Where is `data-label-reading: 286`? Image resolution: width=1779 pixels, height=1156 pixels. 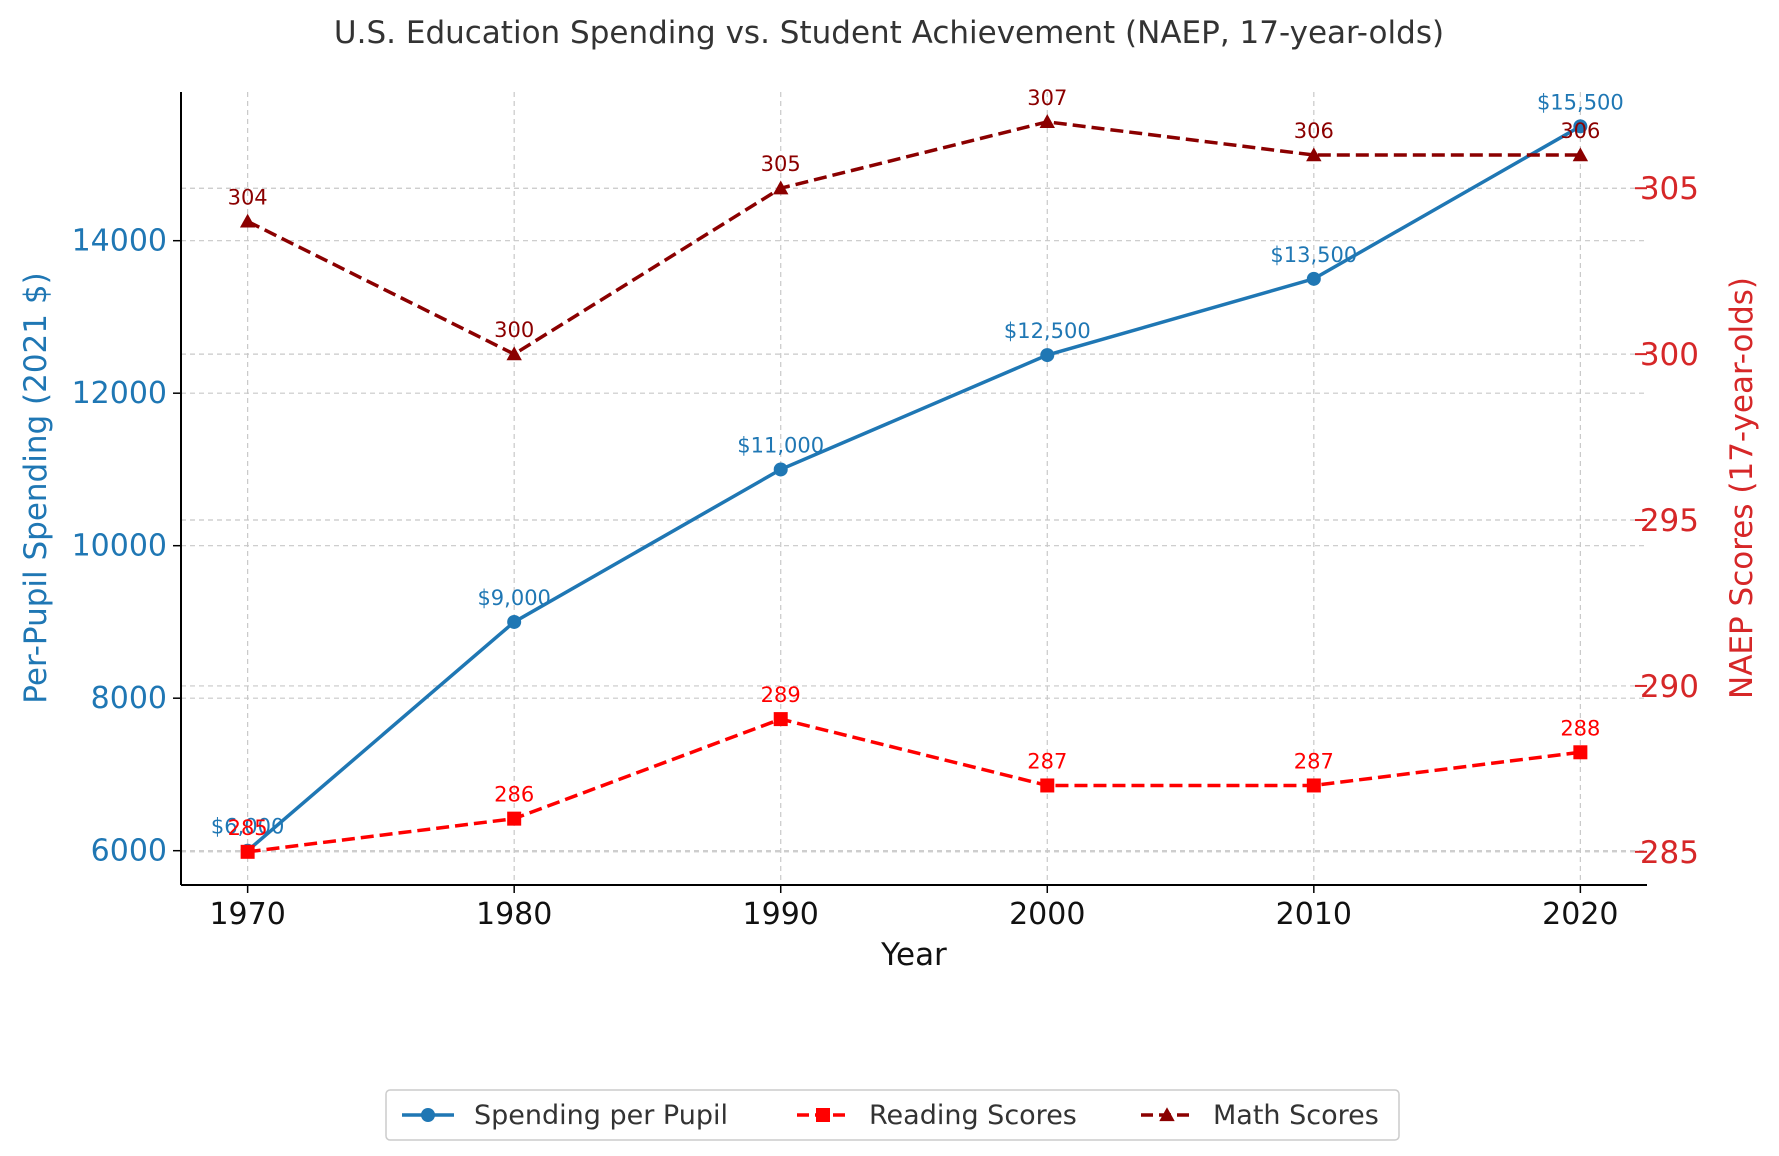 data-label-reading: 286 is located at coordinates (514, 795).